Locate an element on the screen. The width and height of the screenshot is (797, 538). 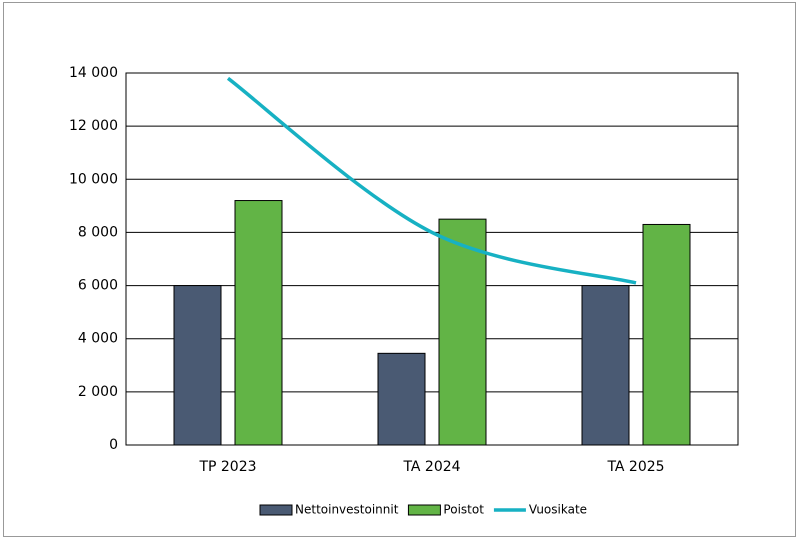
y-tick-label: 8 000 is located at coordinates (98, 232).